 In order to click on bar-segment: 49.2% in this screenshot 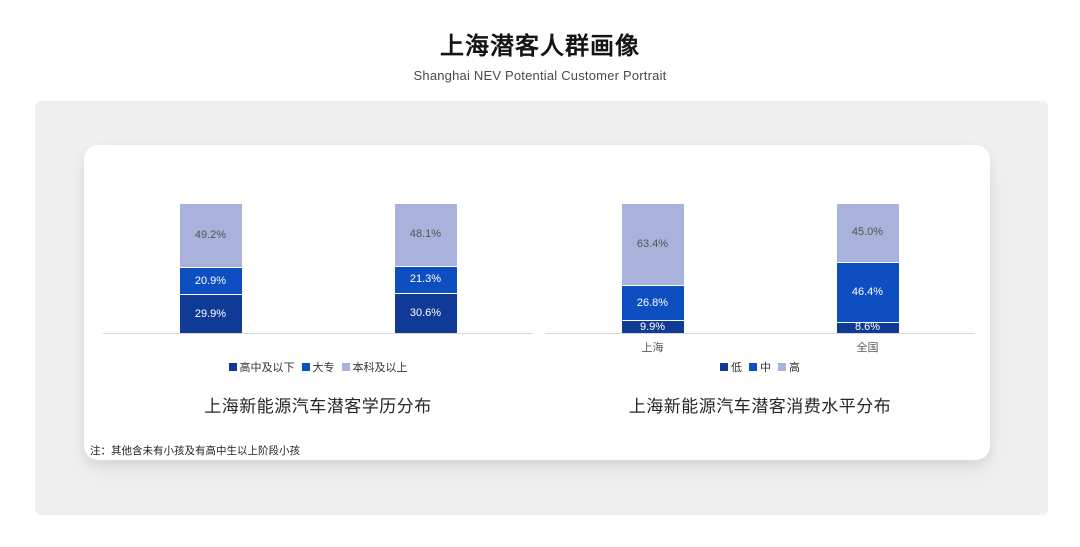, I will do `click(210, 235)`.